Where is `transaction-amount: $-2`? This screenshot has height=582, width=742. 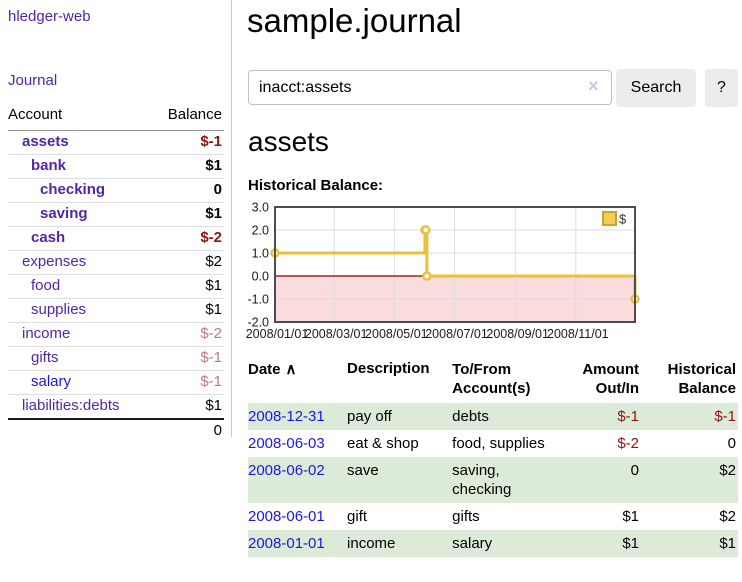 transaction-amount: $-2 is located at coordinates (628, 443).